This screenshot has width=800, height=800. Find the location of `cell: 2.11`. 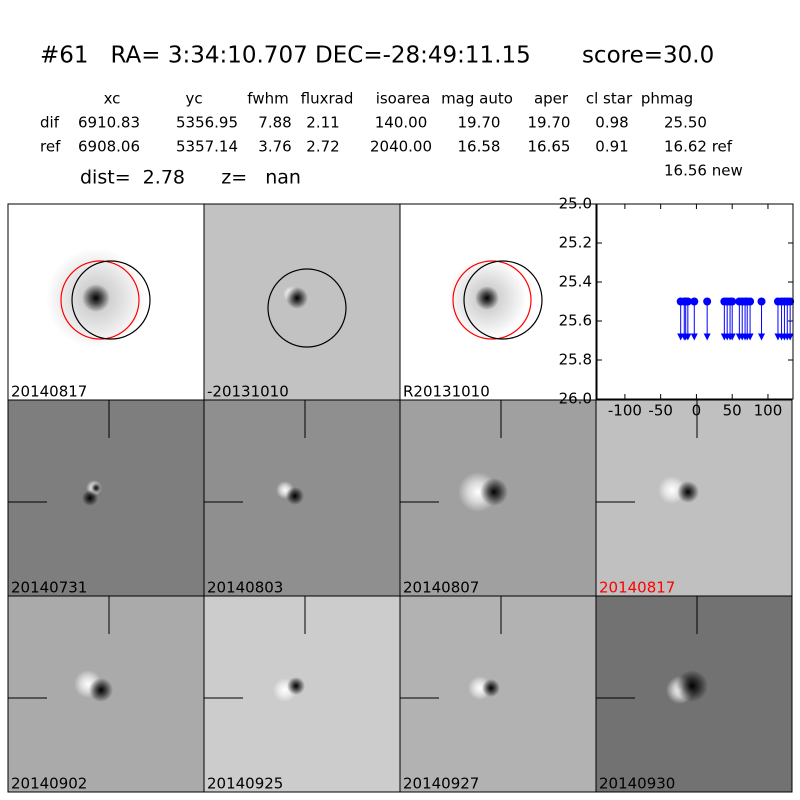

cell: 2.11 is located at coordinates (322, 123).